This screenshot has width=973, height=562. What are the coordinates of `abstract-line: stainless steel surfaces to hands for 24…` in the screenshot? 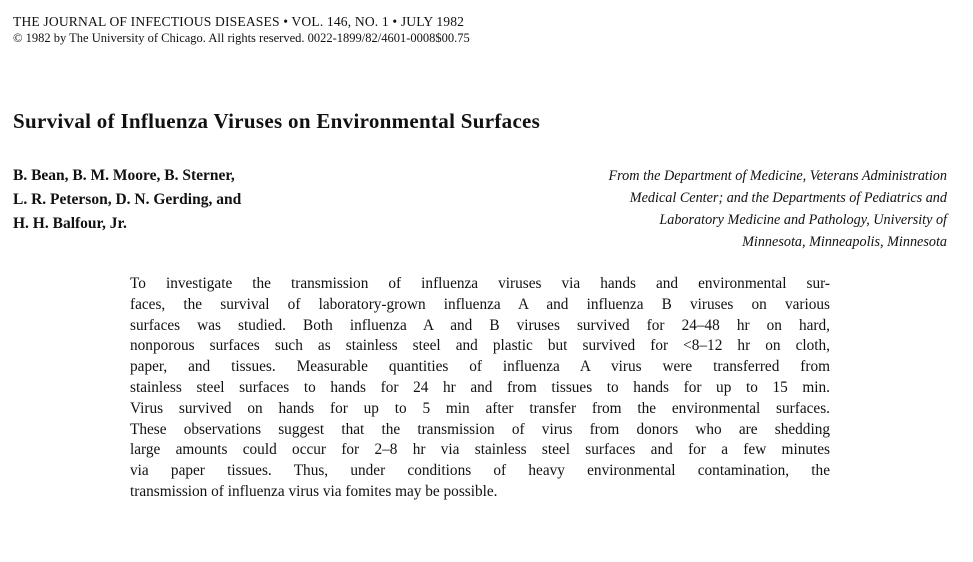 It's located at (480, 387).